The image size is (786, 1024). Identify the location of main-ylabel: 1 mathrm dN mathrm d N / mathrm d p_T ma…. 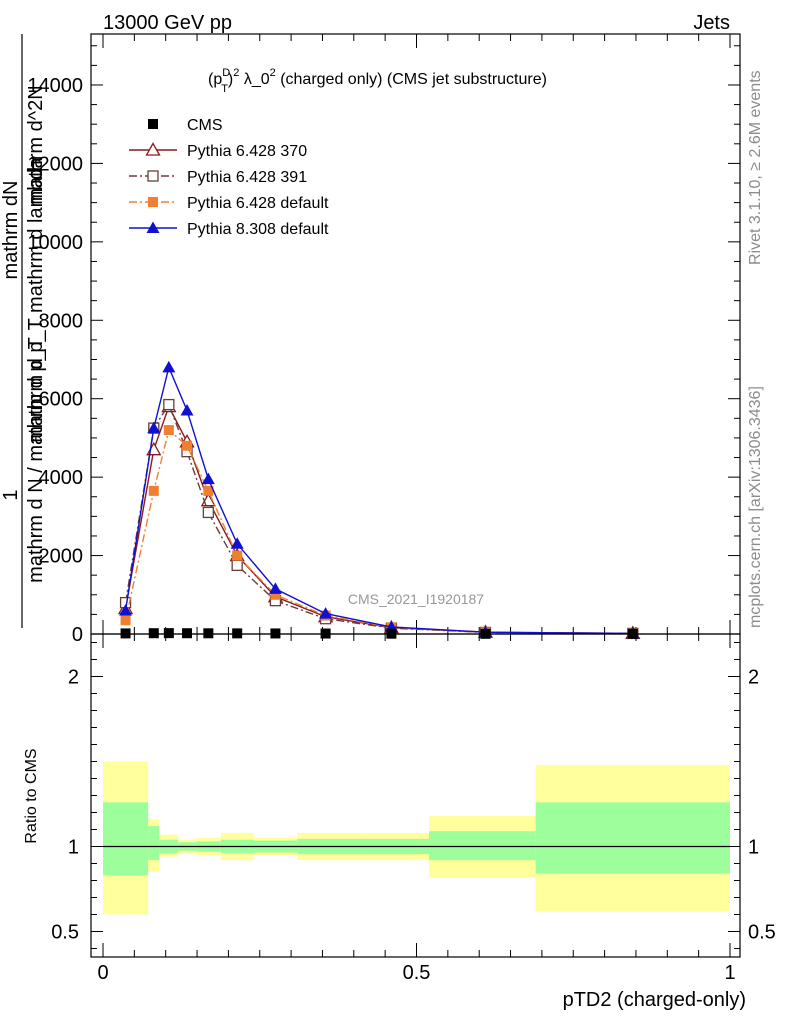
(23, 331).